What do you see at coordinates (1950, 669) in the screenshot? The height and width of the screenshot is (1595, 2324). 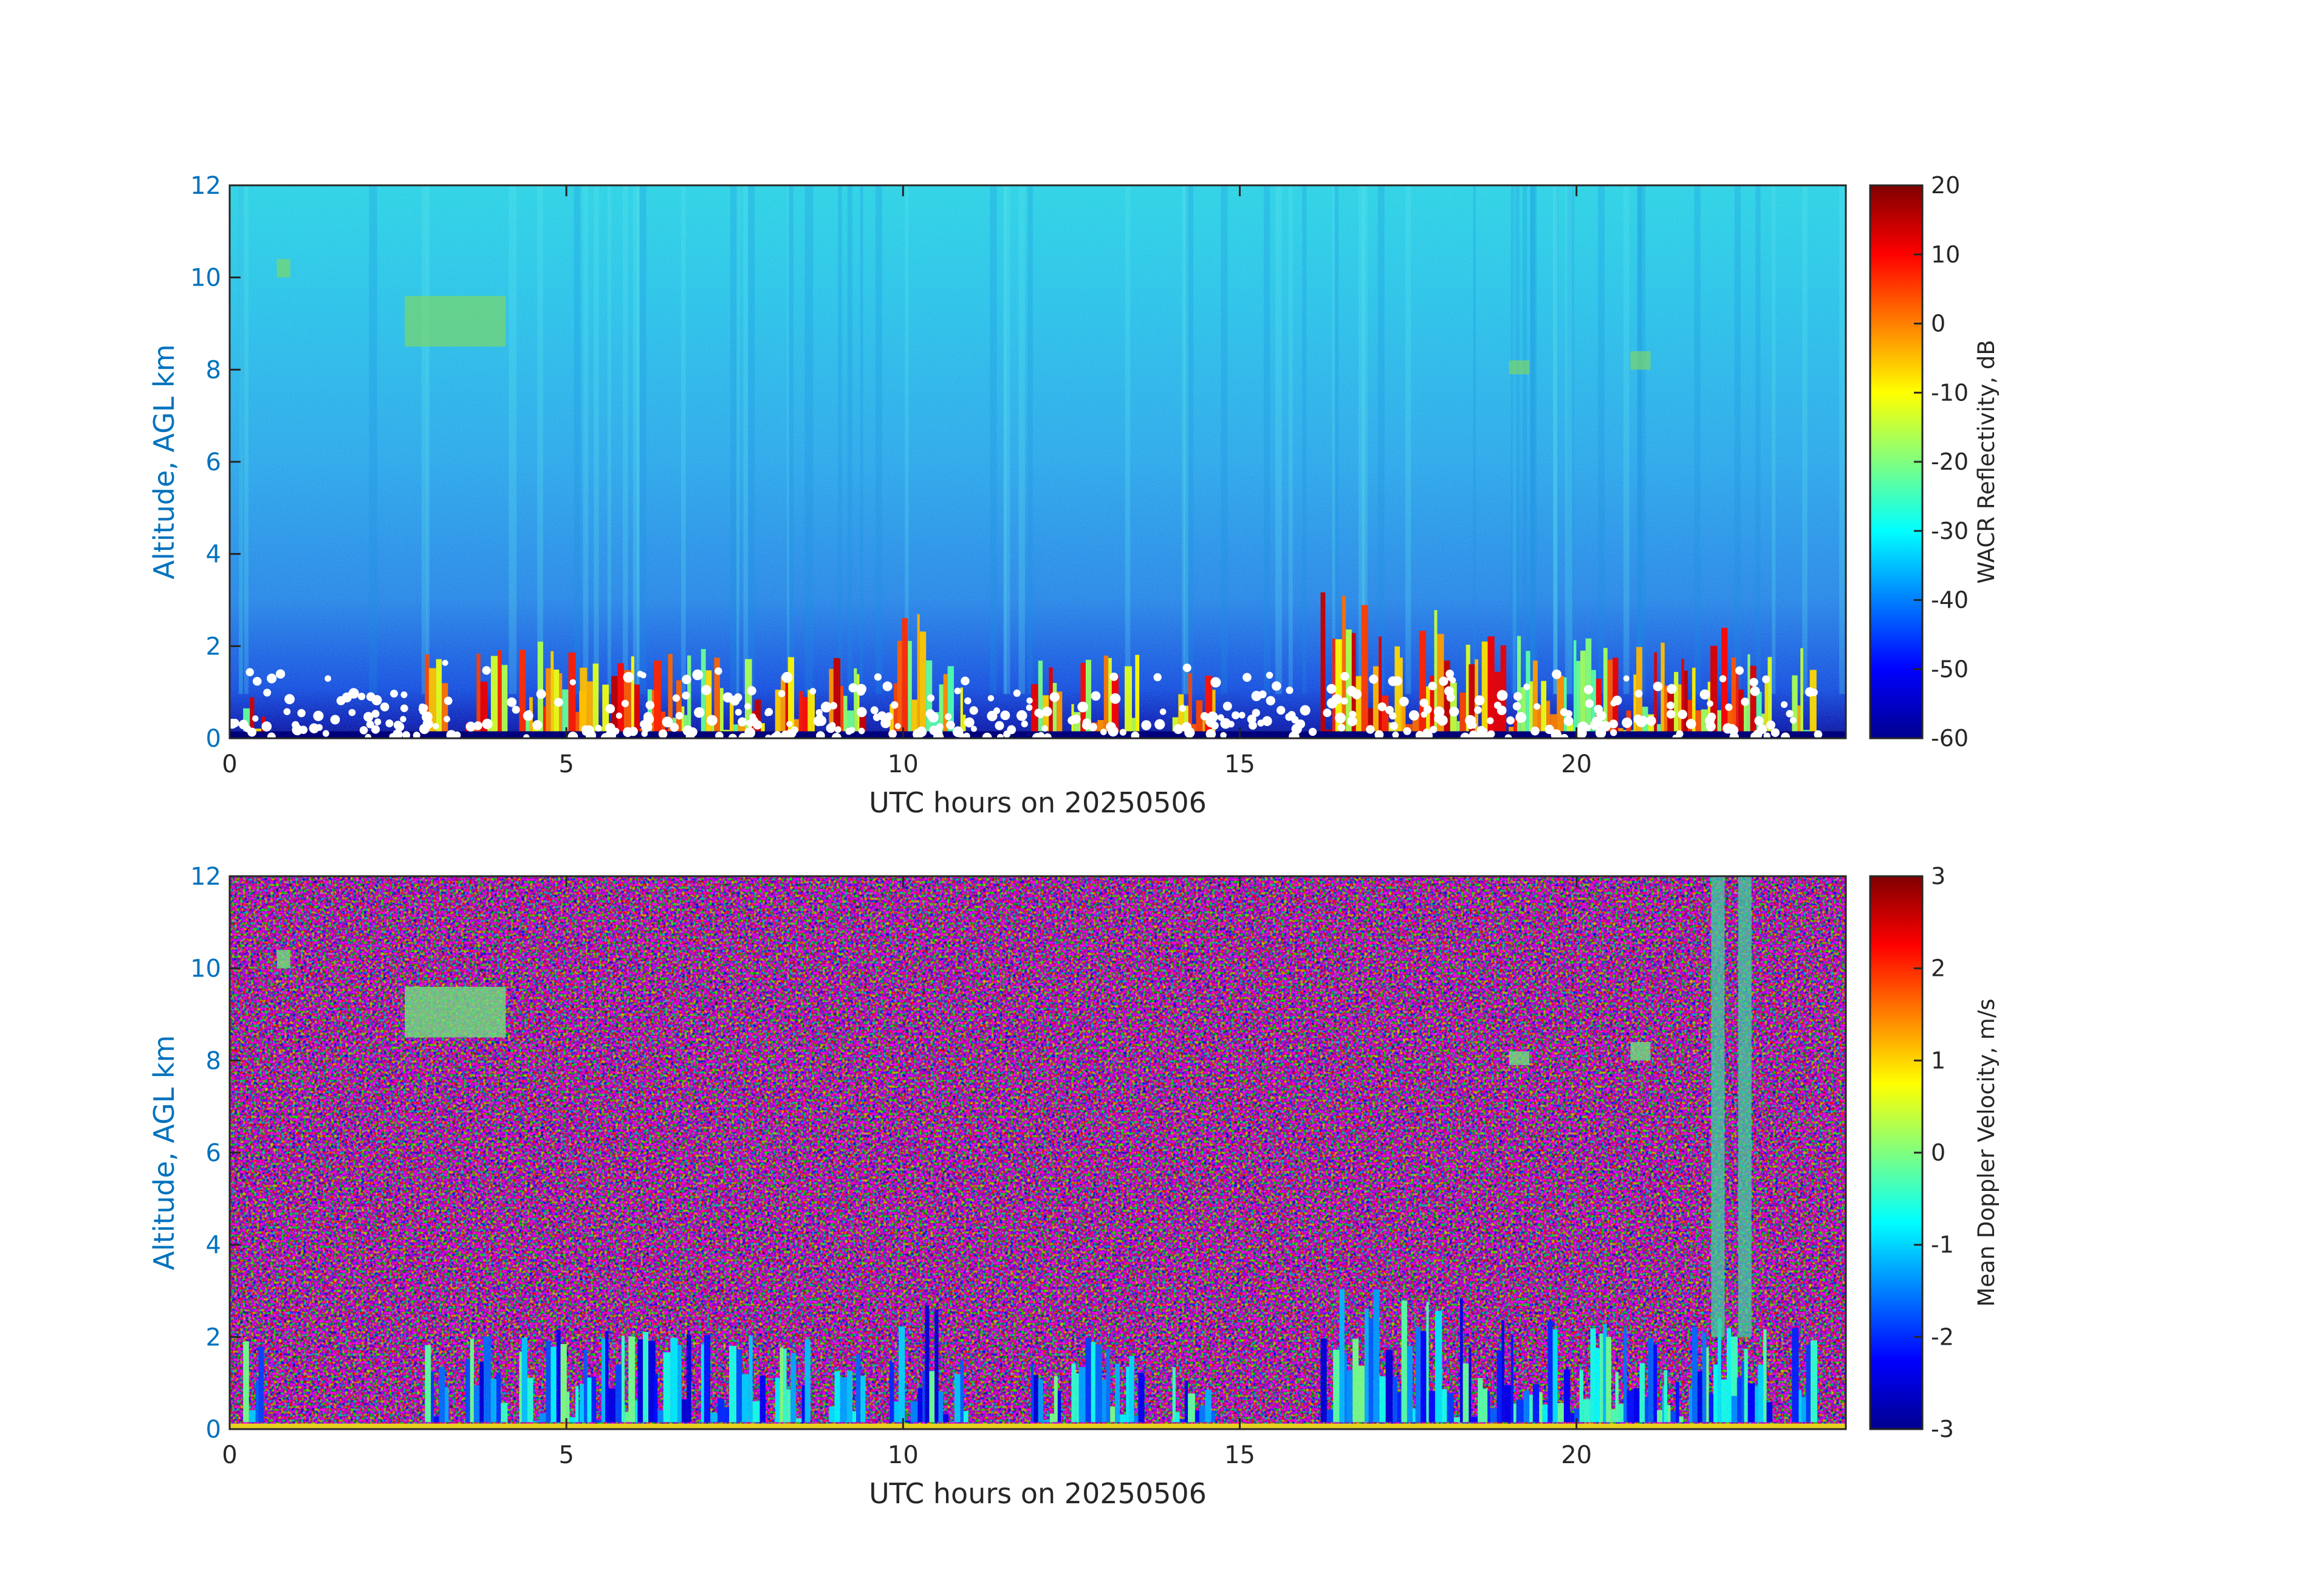 I see `colorbar-tick-label: -50` at bounding box center [1950, 669].